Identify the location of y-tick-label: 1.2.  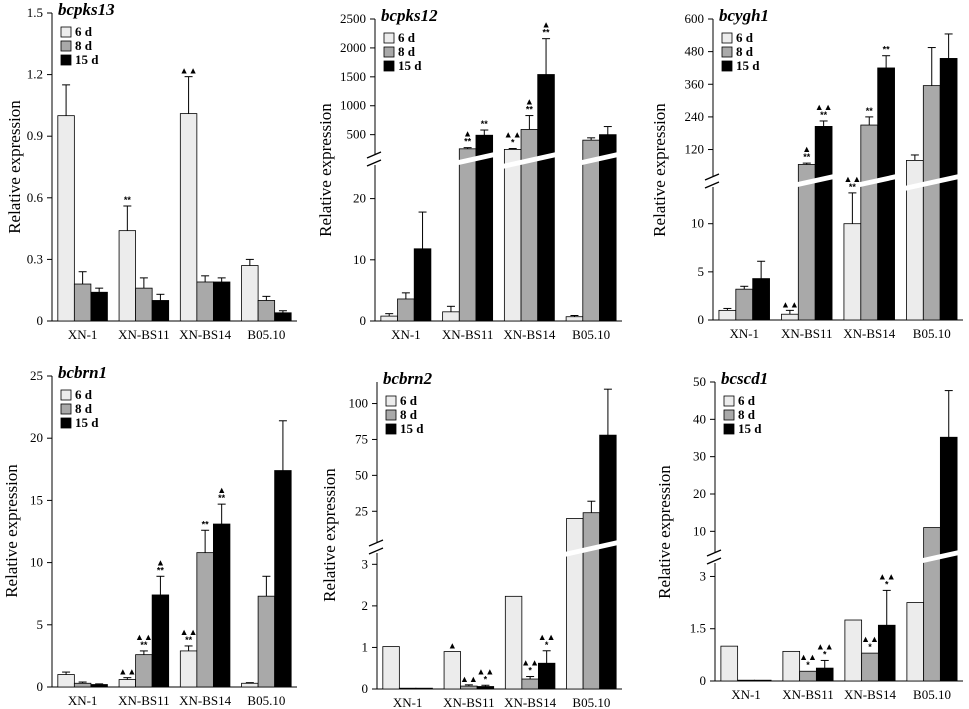
(35, 74).